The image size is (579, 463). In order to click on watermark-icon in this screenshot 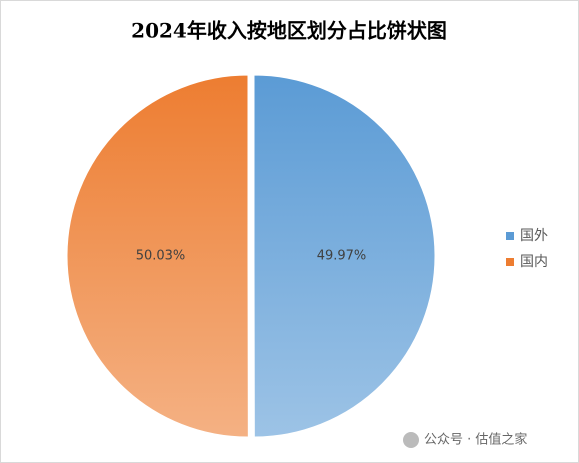, I will do `click(411, 440)`.